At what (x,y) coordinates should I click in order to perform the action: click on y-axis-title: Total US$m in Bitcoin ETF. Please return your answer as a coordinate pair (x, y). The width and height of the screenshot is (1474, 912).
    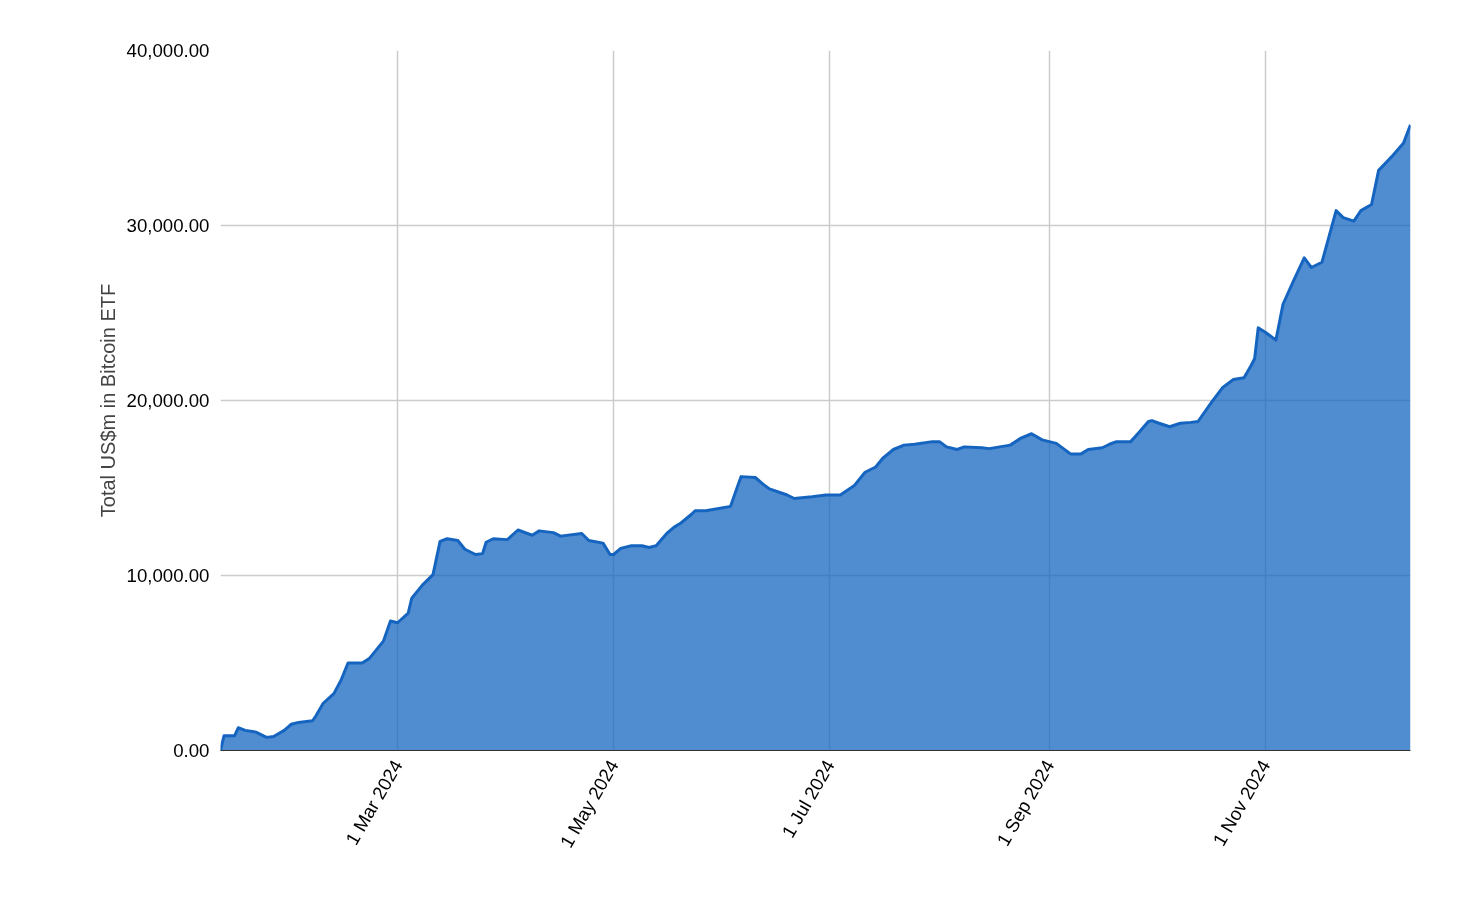
    Looking at the image, I should click on (107, 400).